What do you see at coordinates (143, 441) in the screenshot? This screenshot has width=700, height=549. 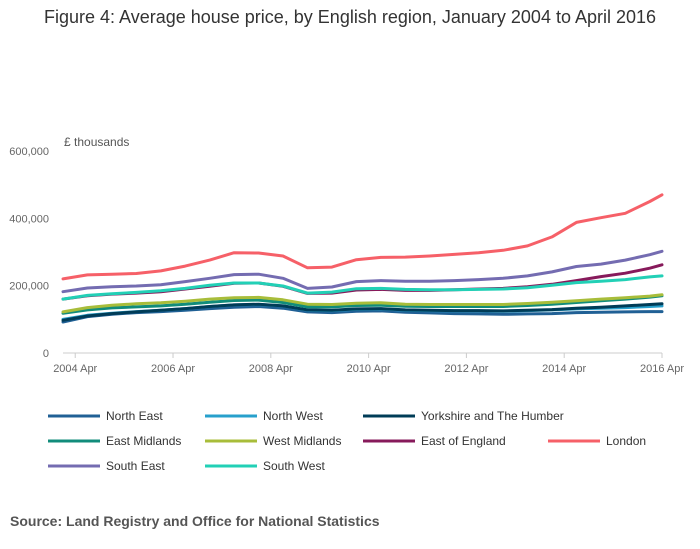 I see `legend-label: East Midlands` at bounding box center [143, 441].